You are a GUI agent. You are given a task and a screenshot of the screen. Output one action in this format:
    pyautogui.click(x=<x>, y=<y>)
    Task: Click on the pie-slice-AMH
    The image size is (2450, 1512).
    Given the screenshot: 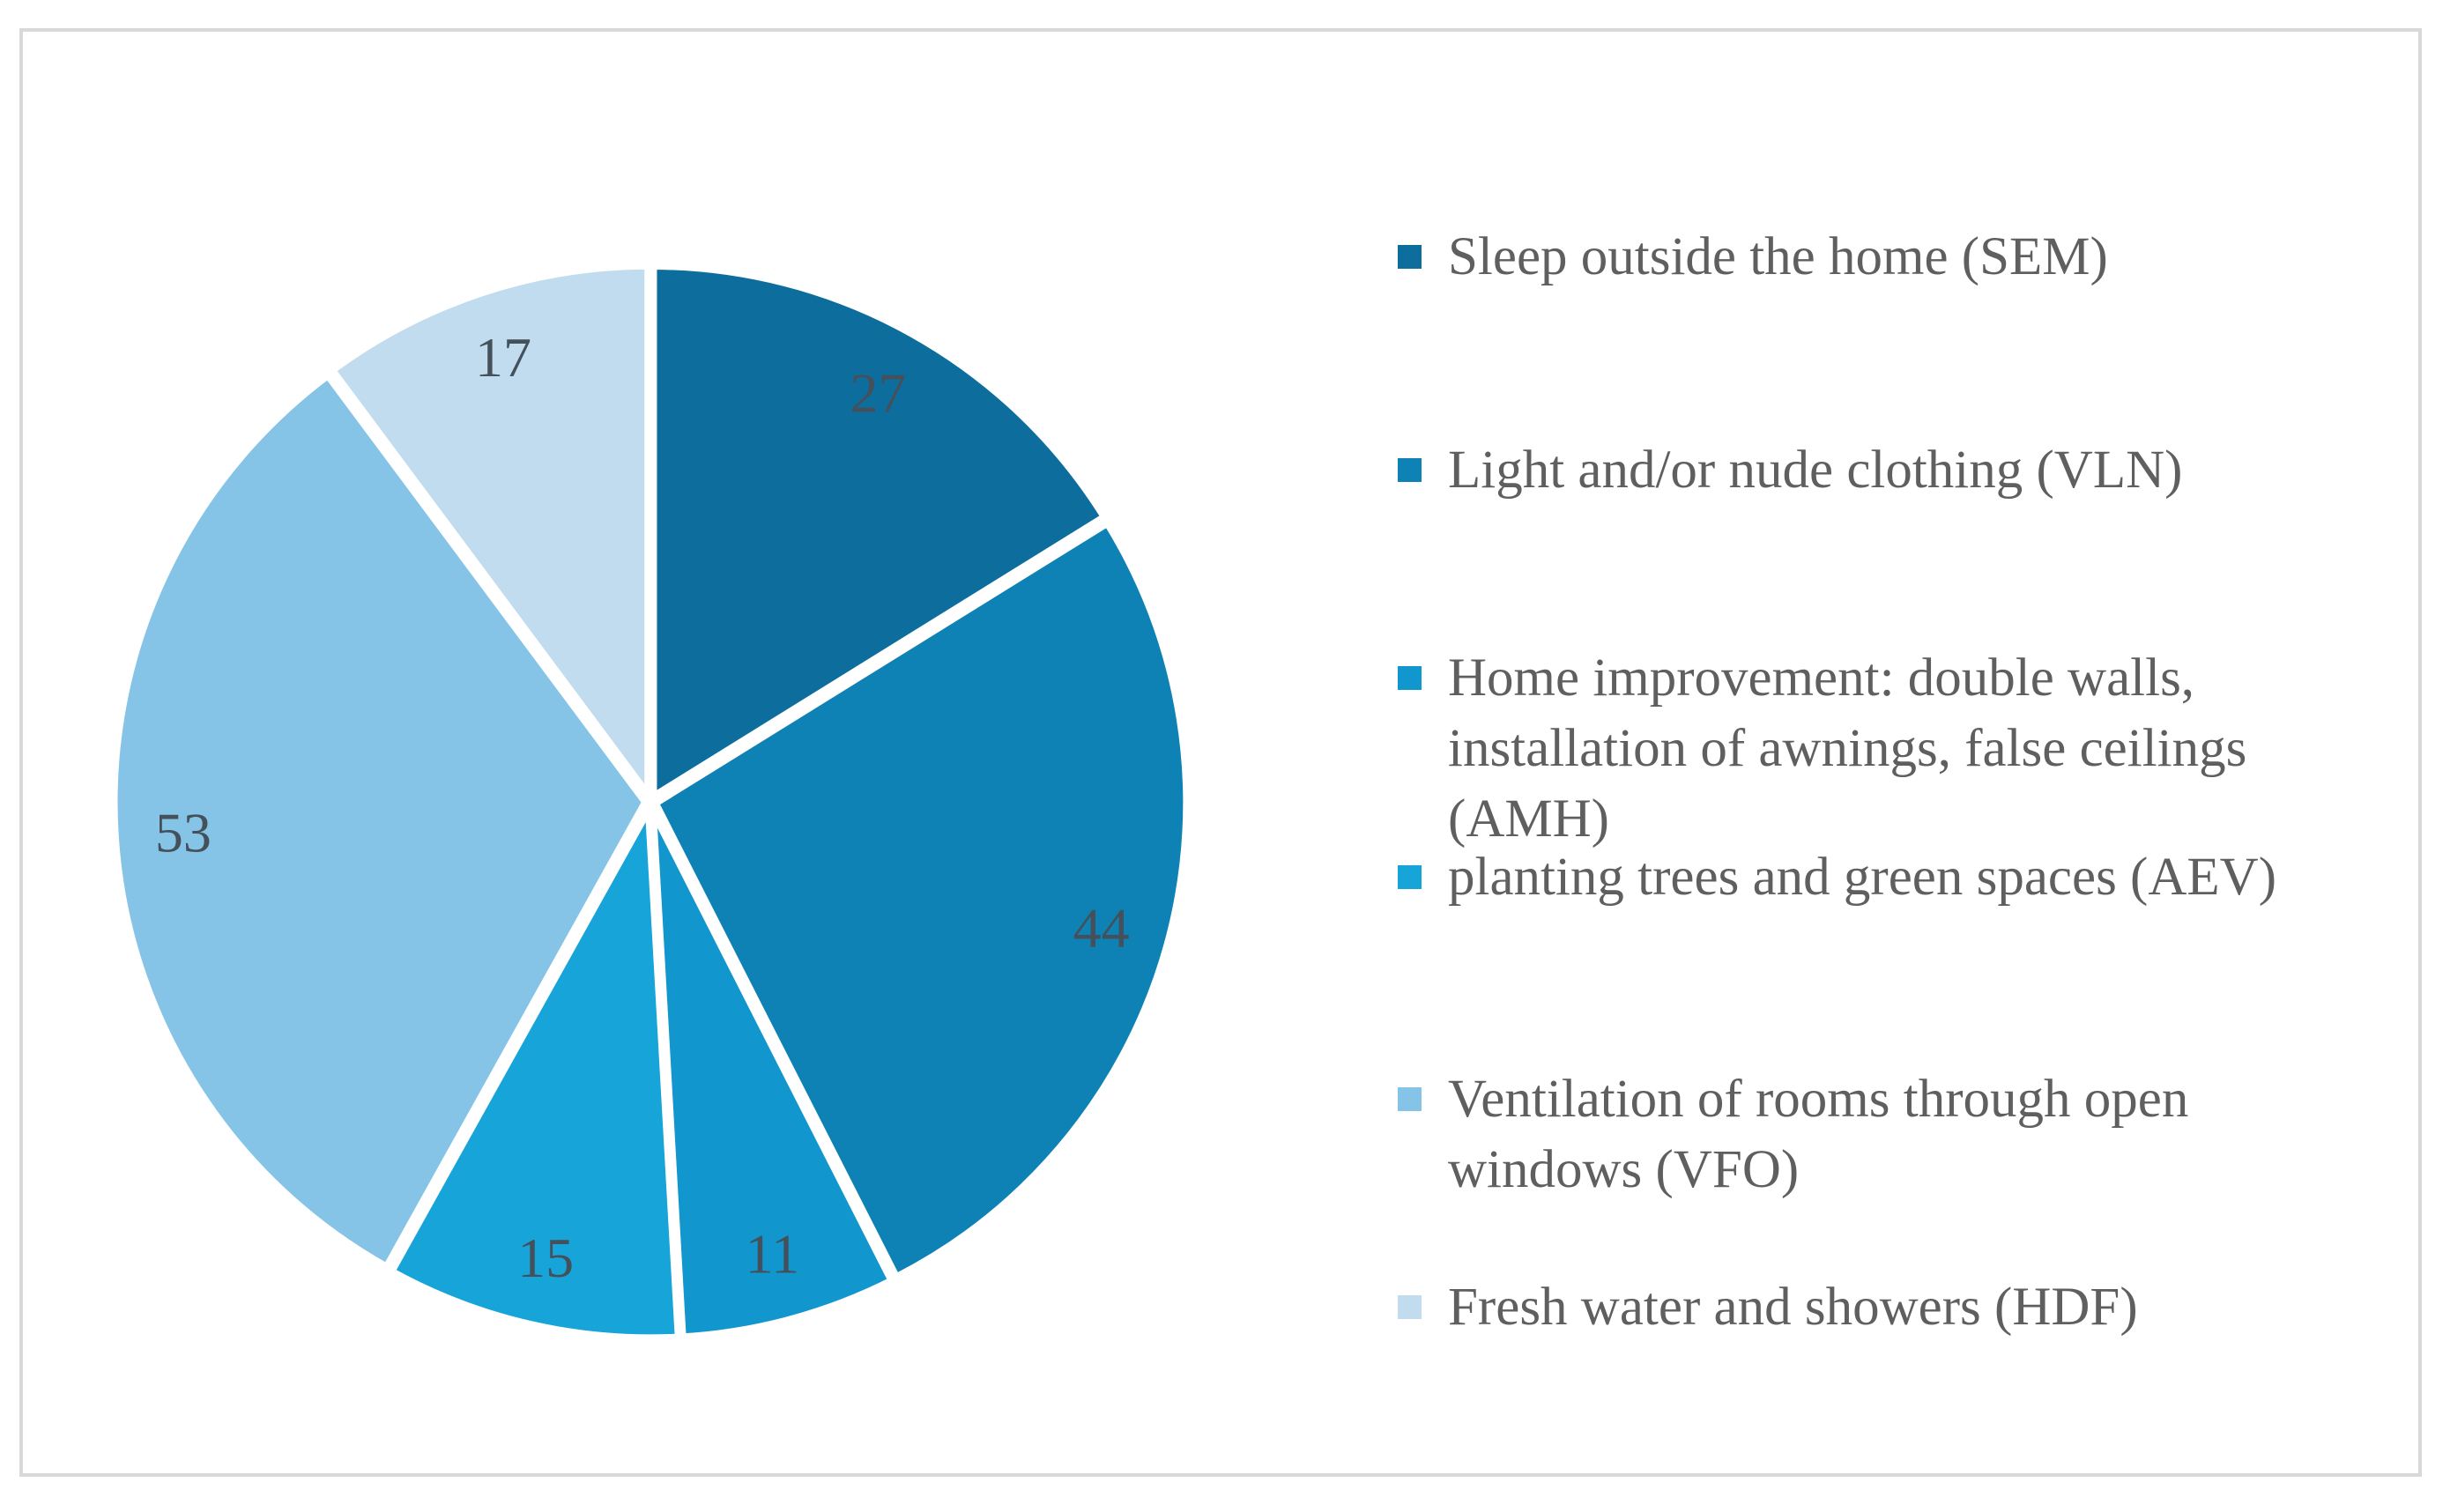 What is the action you would take?
    pyautogui.click(x=772, y=1072)
    